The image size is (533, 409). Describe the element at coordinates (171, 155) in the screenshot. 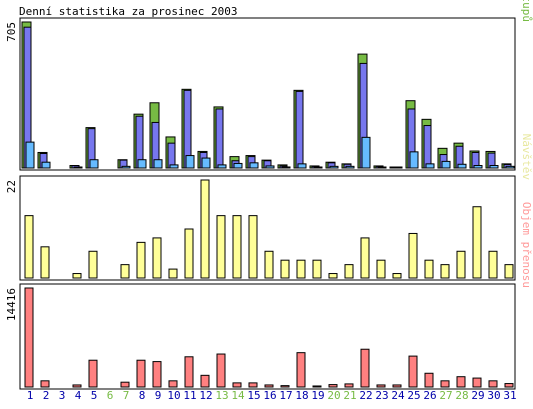

I see `bar-souborů-day-10` at that location.